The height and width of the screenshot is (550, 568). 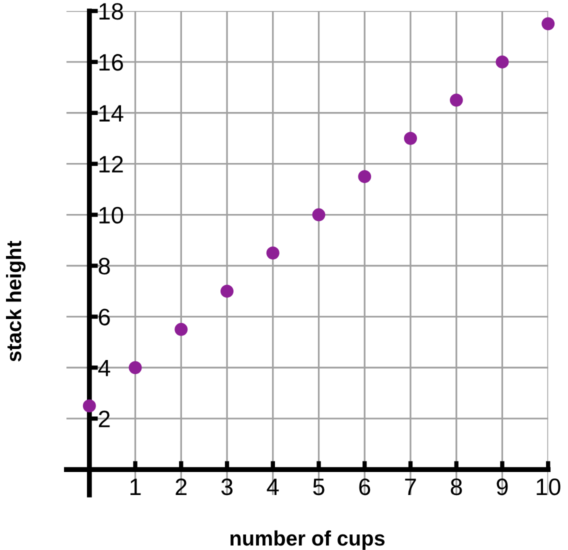 I want to click on y-tick-label: 4, so click(x=104, y=368).